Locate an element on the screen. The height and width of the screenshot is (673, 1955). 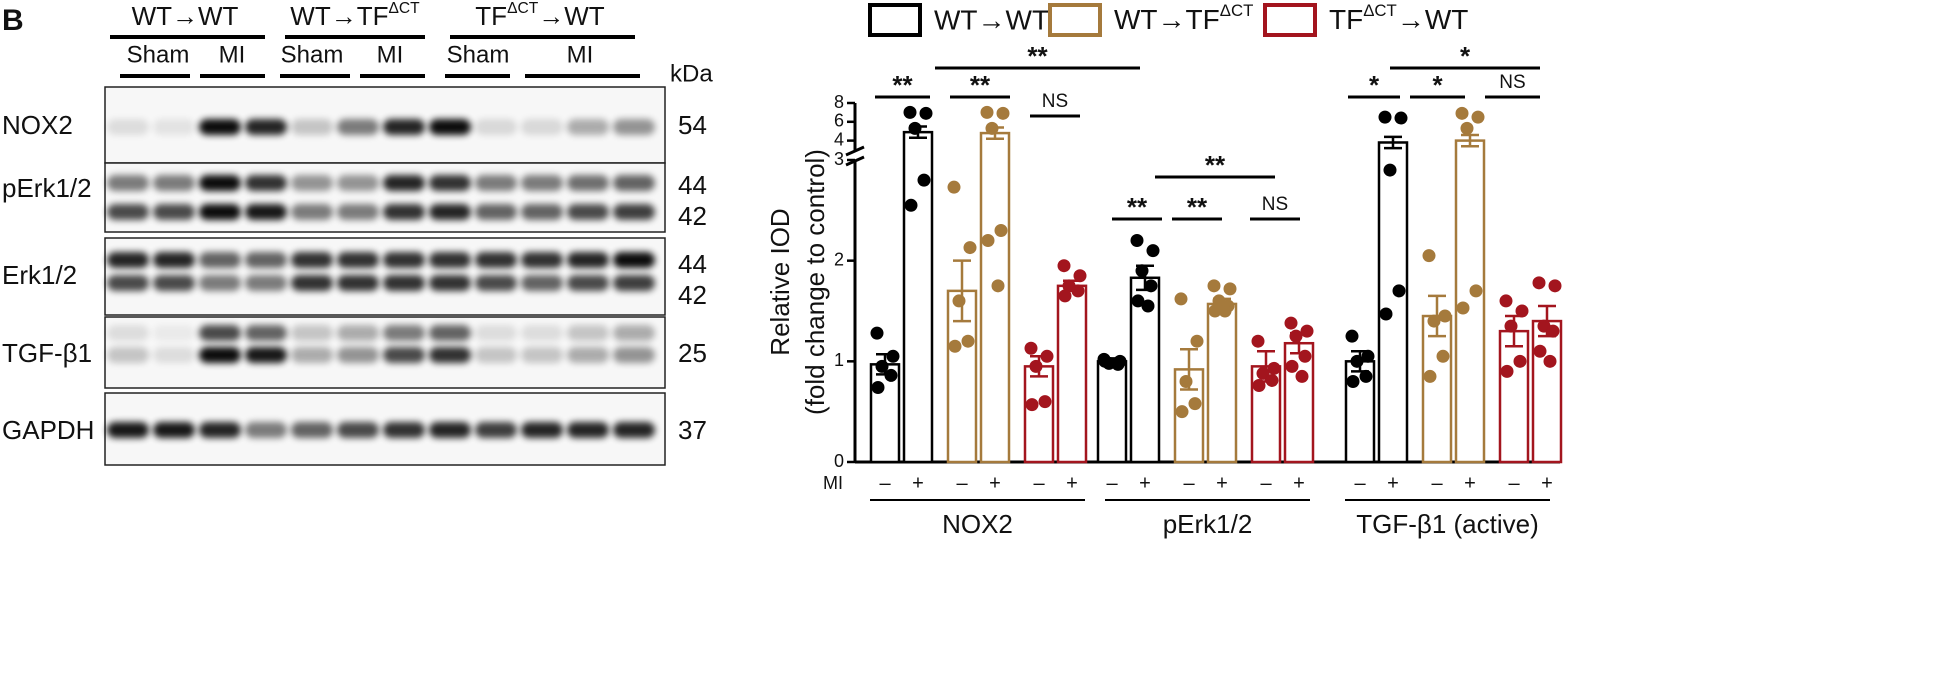
blot-group-label: TFΔCT→WT is located at coordinates (540, 15).